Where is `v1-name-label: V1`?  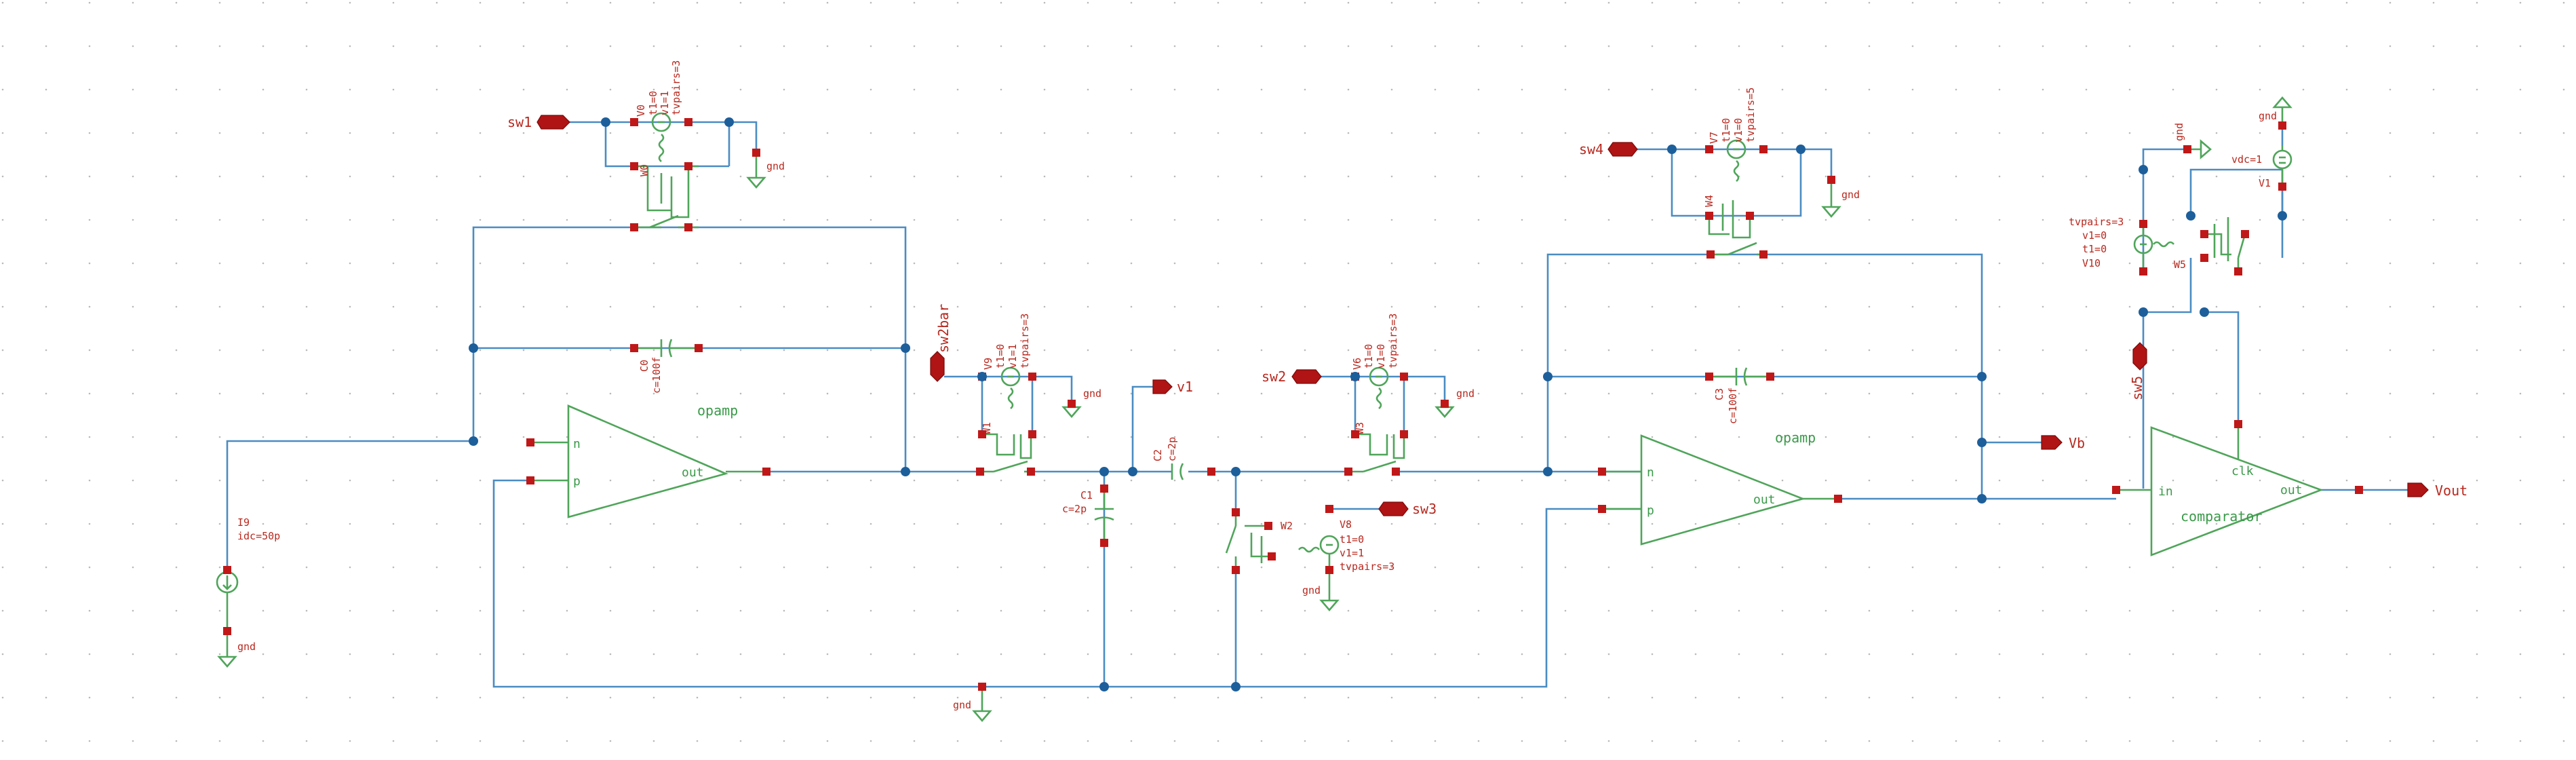
v1-name-label: V1 is located at coordinates (2265, 183).